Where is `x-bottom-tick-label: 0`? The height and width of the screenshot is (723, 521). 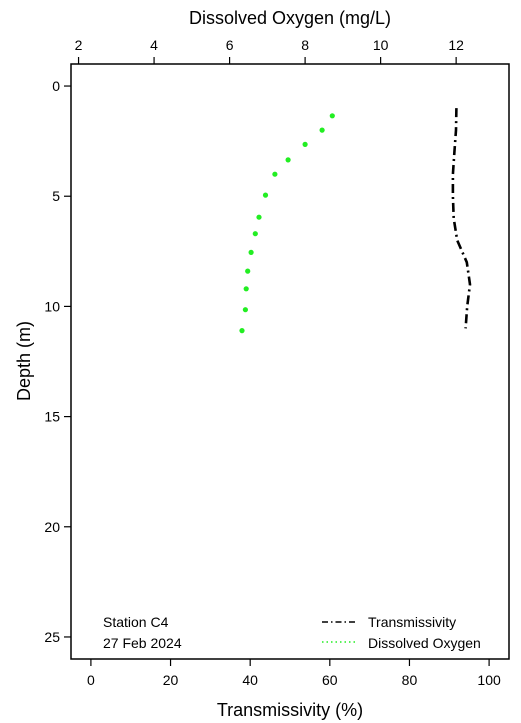 x-bottom-tick-label: 0 is located at coordinates (91, 680).